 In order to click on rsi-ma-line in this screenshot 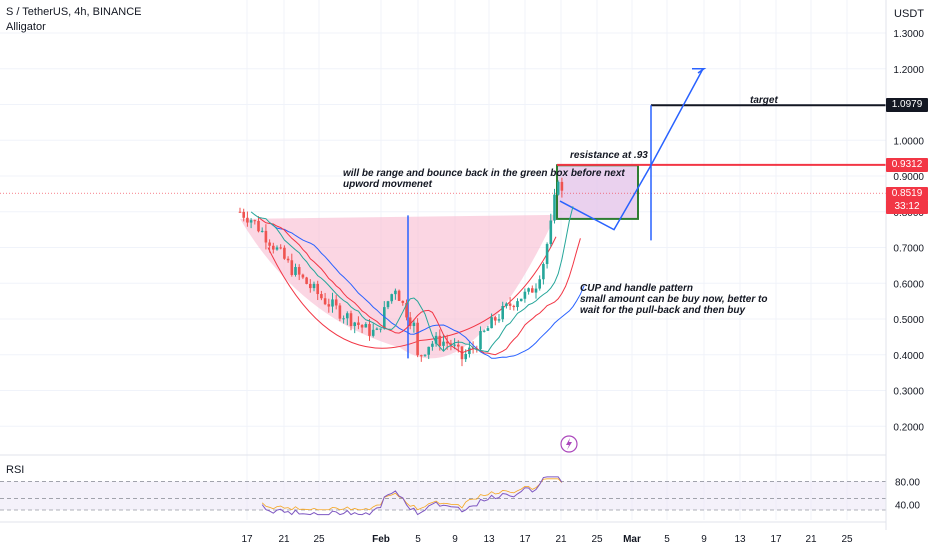, I will do `click(412, 494)`.